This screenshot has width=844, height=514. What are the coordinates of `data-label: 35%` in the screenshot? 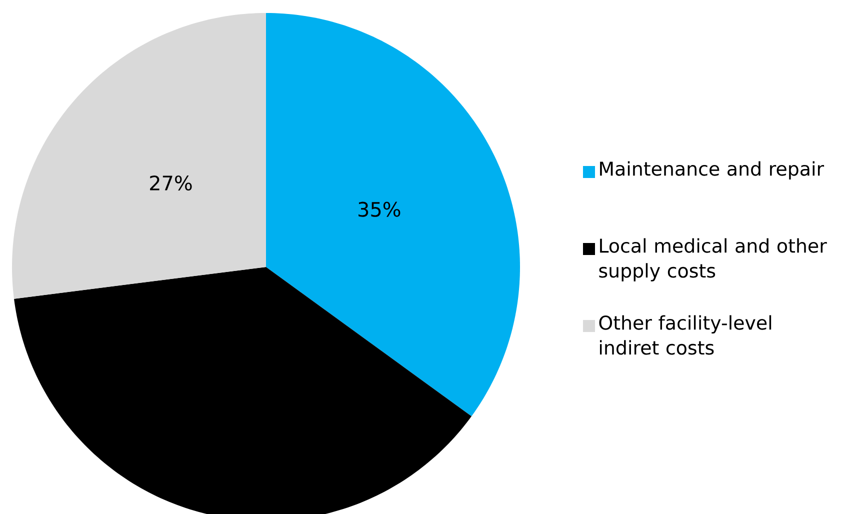 It's located at (379, 209).